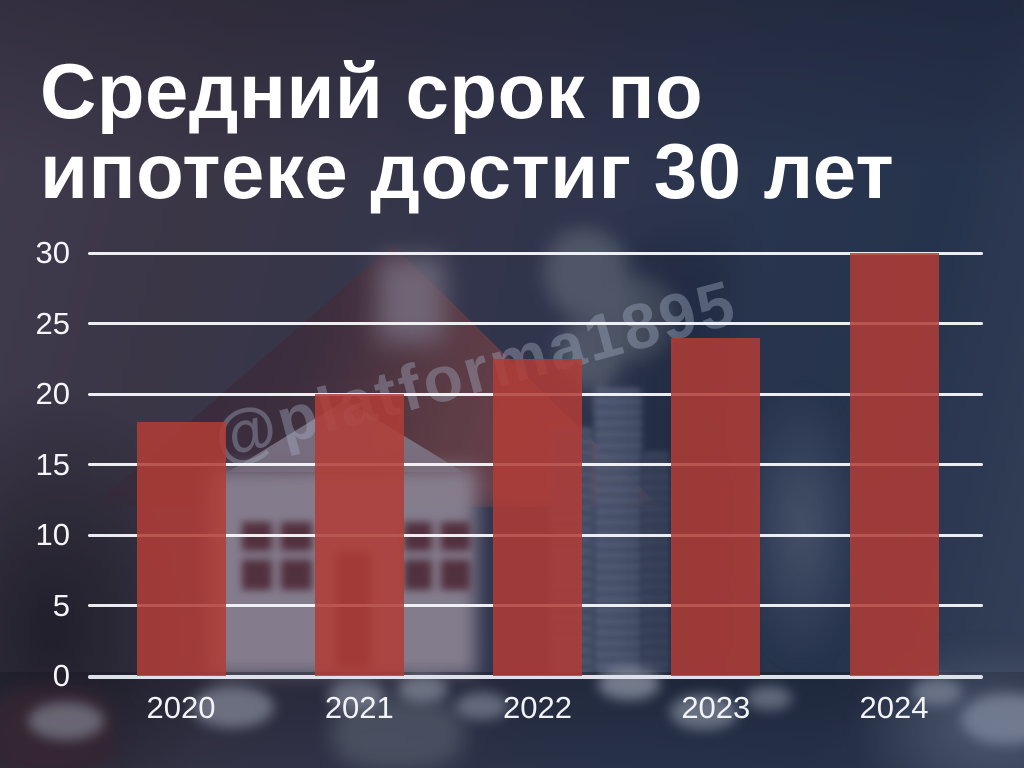 This screenshot has width=1024, height=768. Describe the element at coordinates (181, 707) in the screenshot. I see `x-tick-label-2020: 2020` at that location.